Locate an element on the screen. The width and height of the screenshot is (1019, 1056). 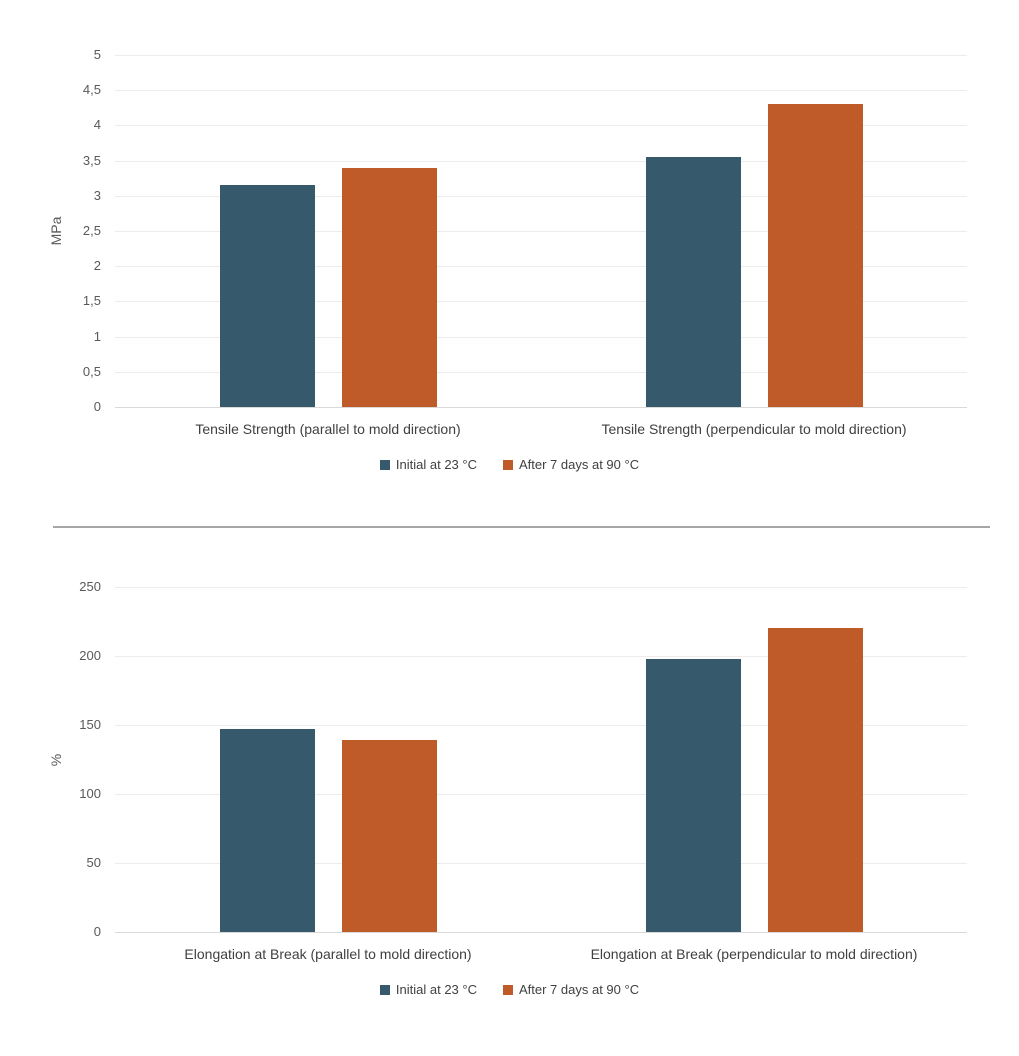
y-tick-label: 3,5 is located at coordinates (91, 160).